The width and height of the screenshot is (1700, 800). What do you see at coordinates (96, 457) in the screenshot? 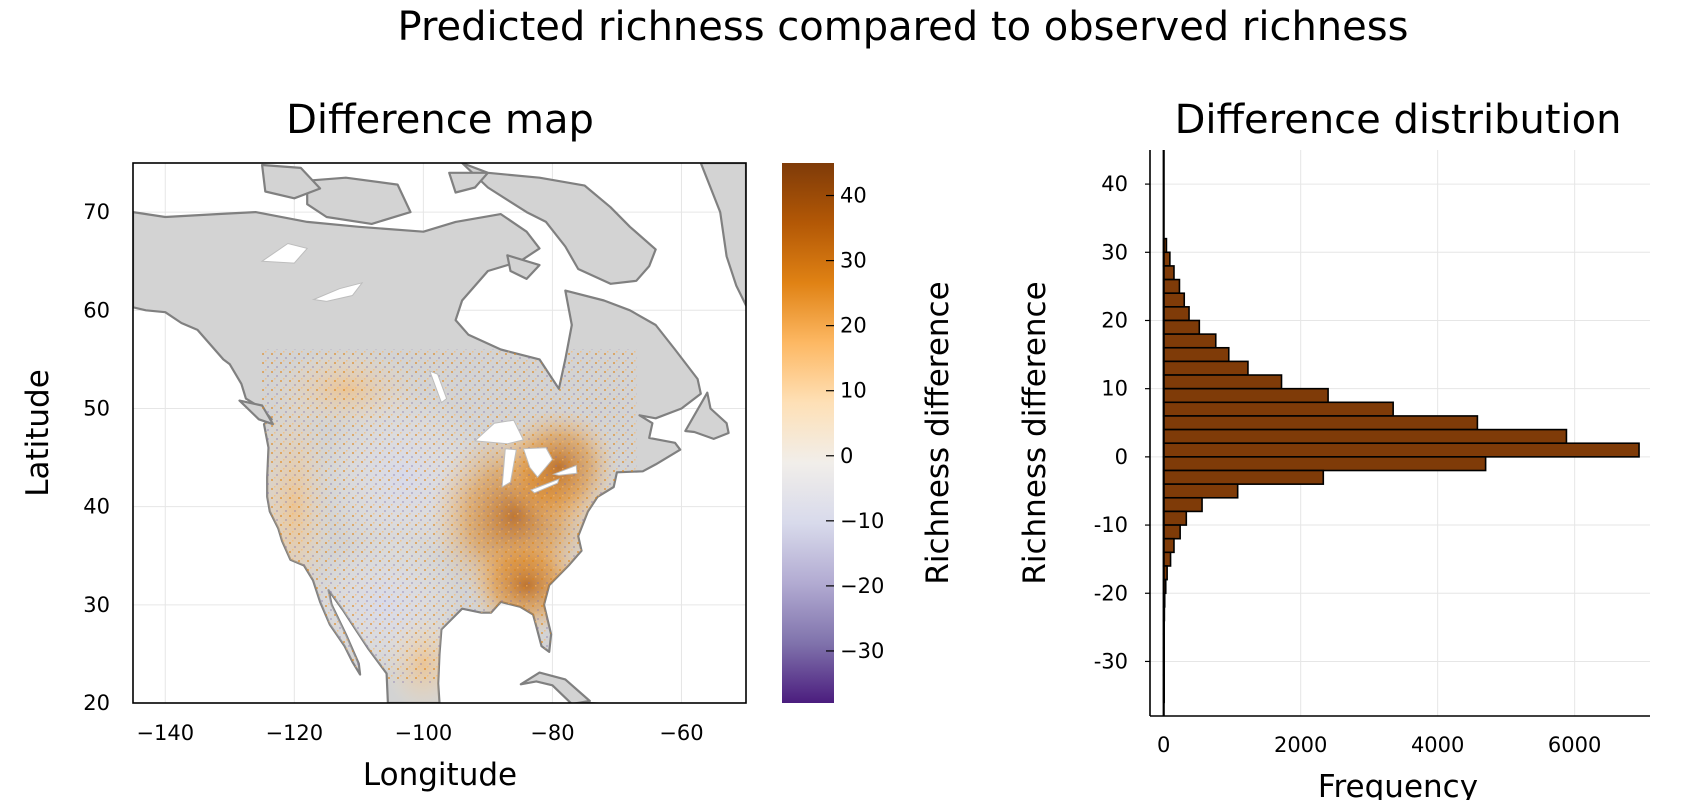
I see `map-y-tick-labels: 20 30 40 50 60 70` at bounding box center [96, 457].